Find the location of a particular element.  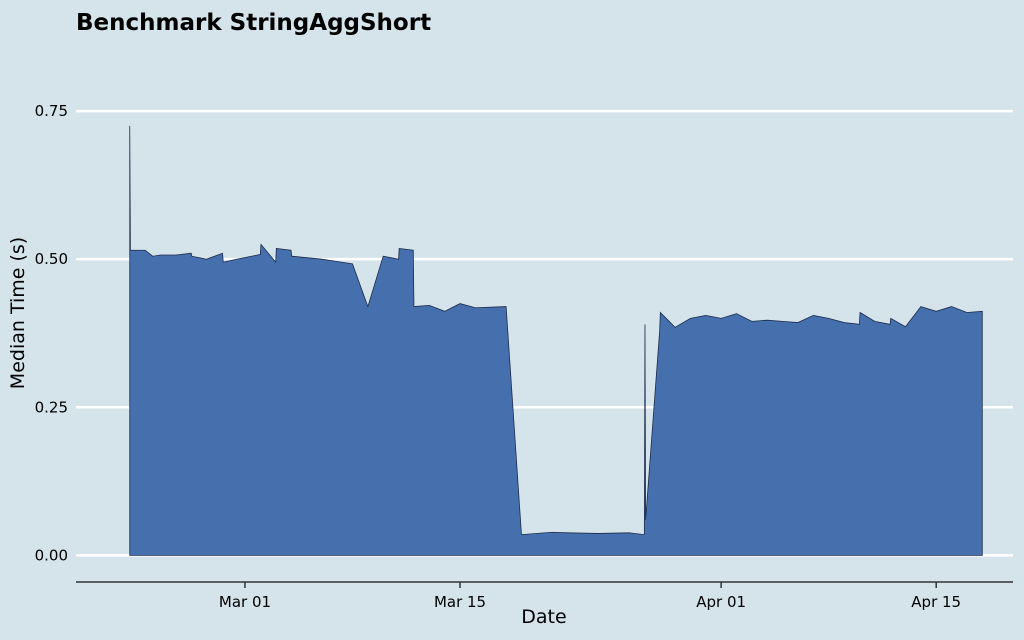

chart-title: Benchmark StringAggShort is located at coordinates (253, 23).